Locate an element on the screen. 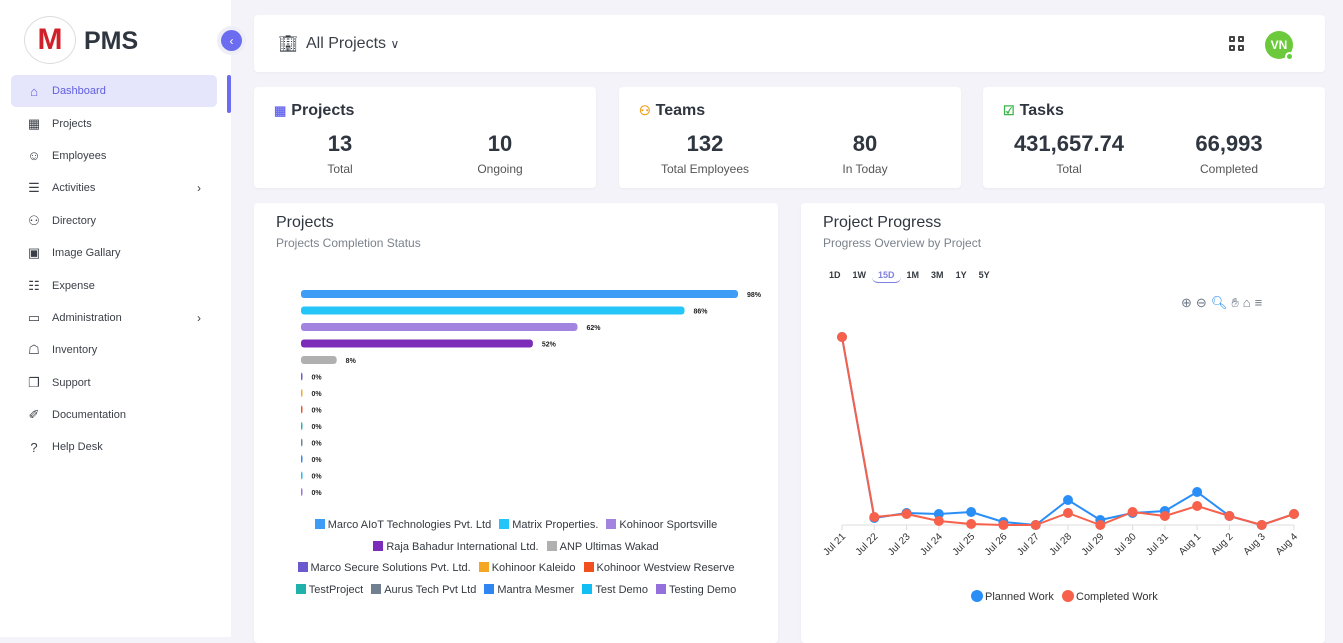 The image size is (1343, 643). legend-marker is located at coordinates (977, 596).